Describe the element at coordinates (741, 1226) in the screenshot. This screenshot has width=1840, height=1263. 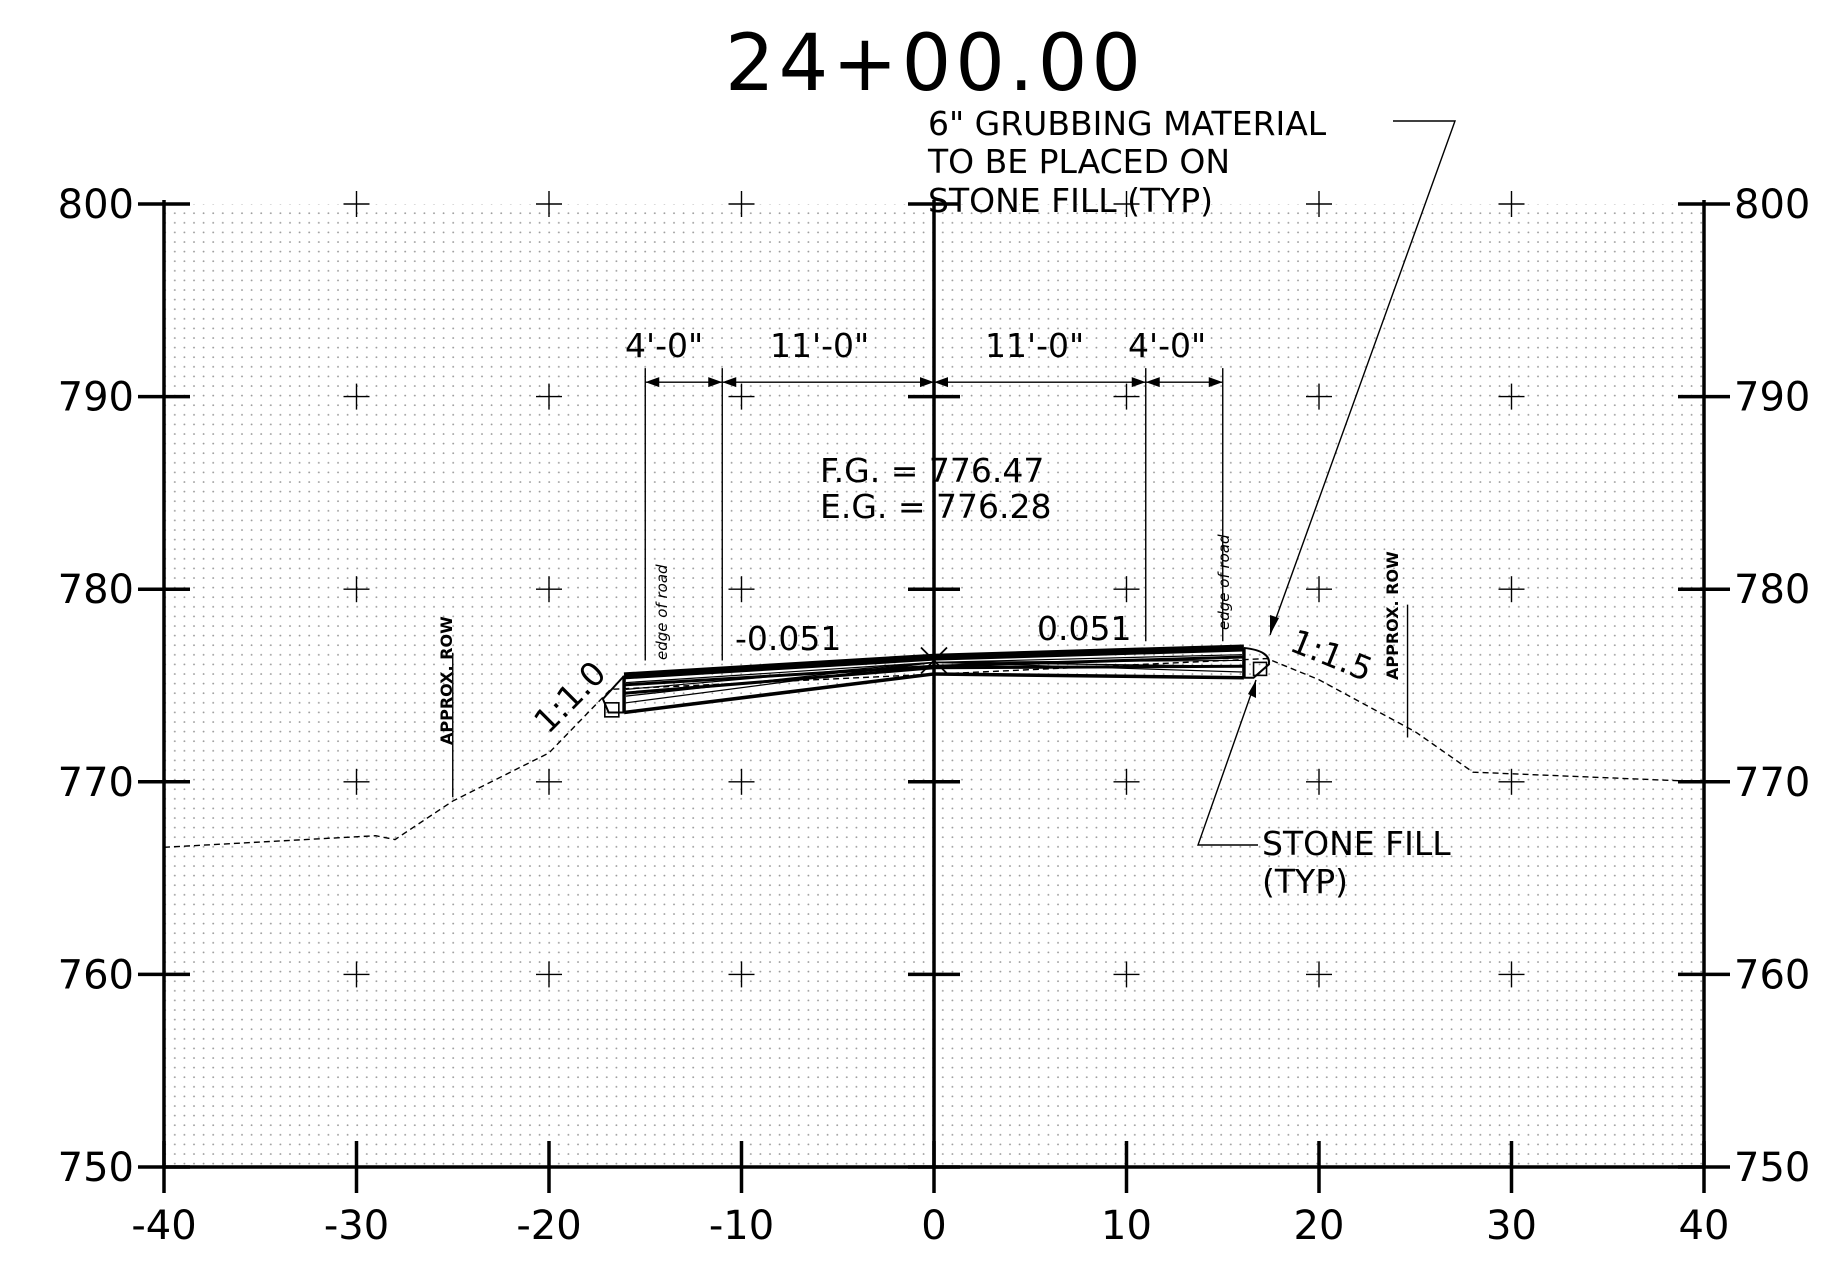
I see `x-tick-label: -10` at that location.